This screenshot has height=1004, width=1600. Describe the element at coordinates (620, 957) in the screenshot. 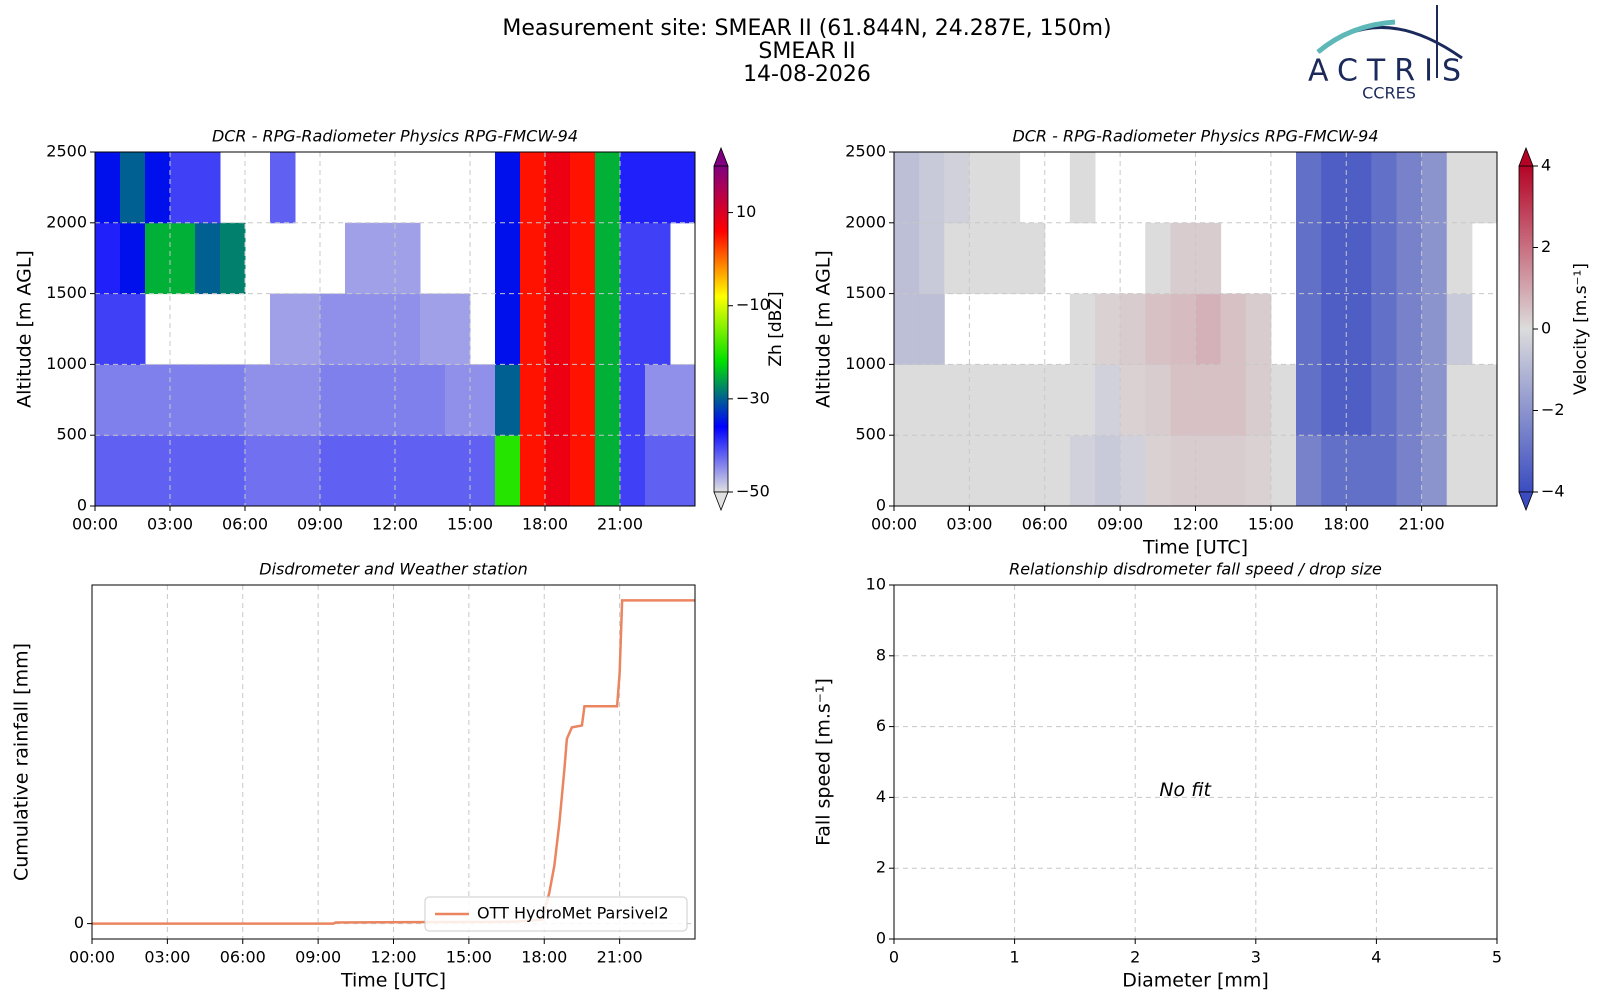

I see `x-tick-label: 21:00` at that location.